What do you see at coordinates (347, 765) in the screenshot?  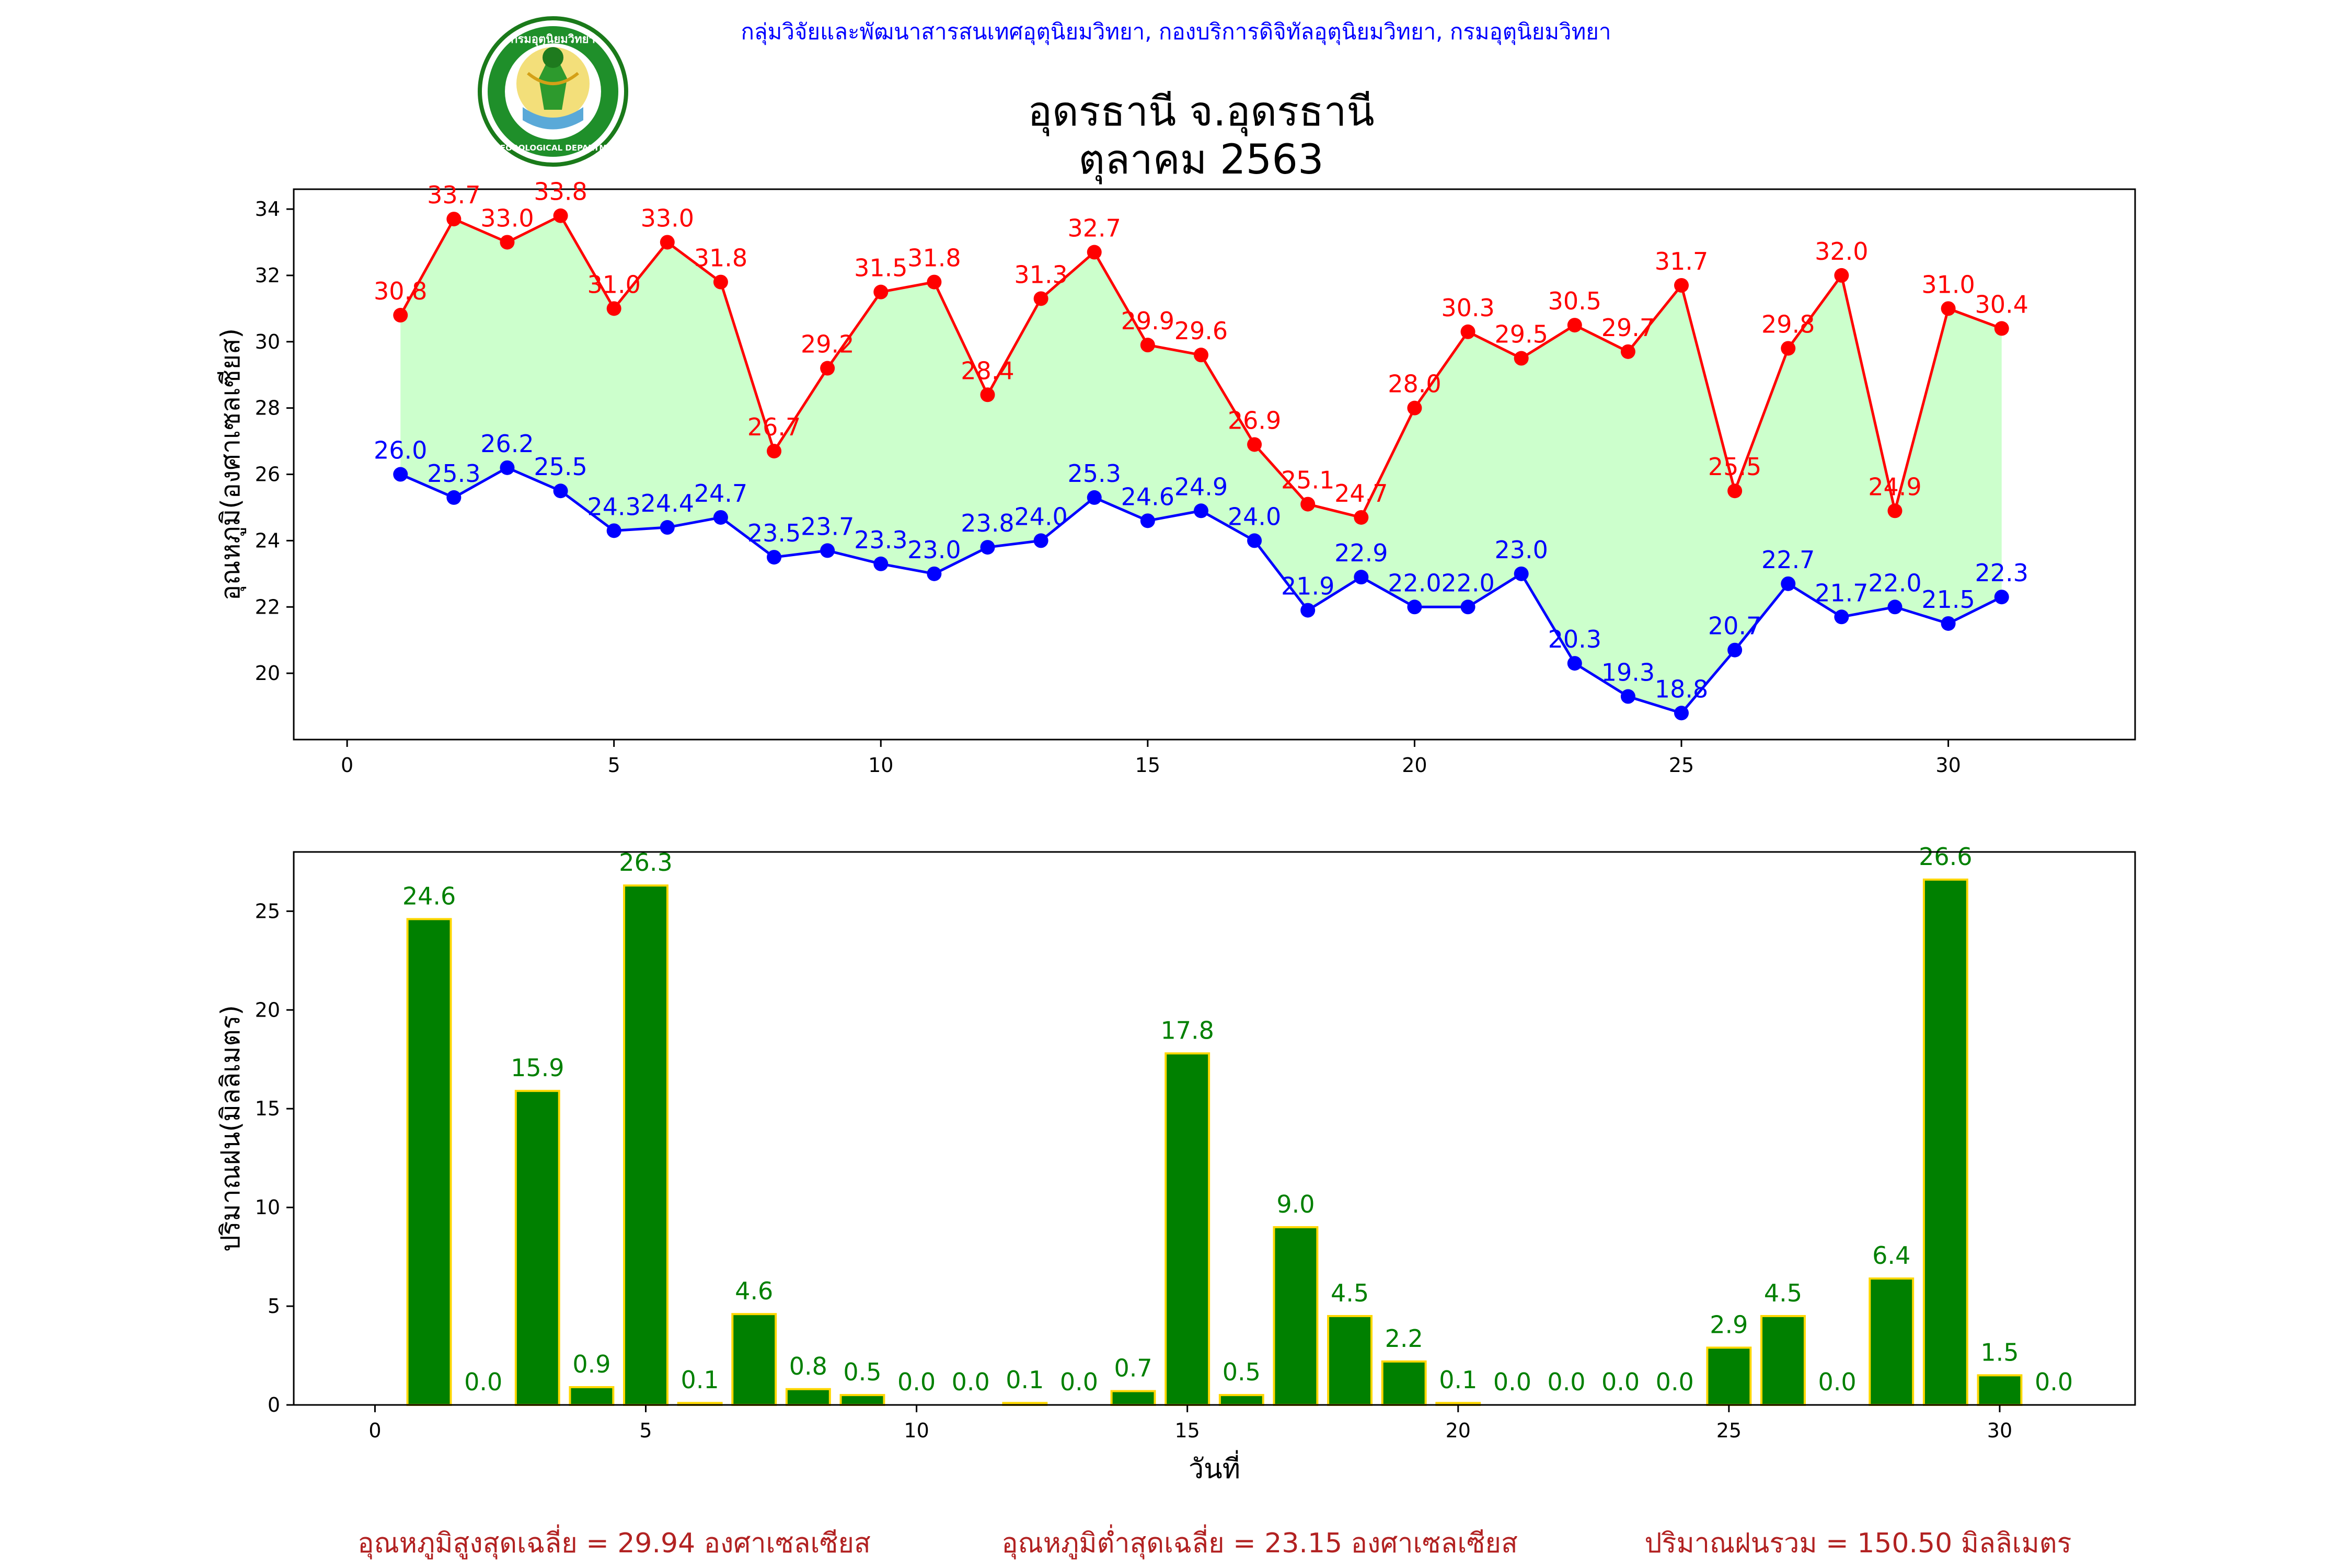 I see `temp-x-tick-label: 0` at bounding box center [347, 765].